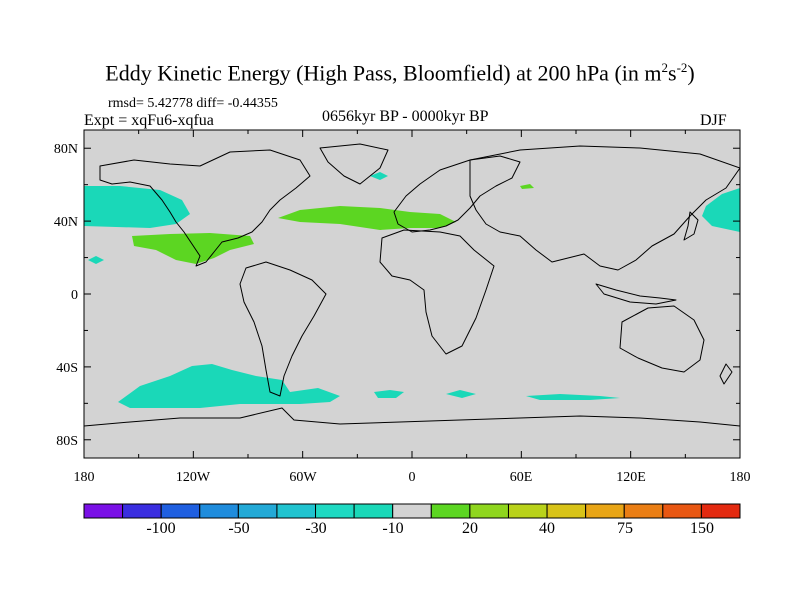 The height and width of the screenshot is (600, 800). Describe the element at coordinates (405, 116) in the screenshot. I see `period-label: 0656kyr BP - 0000kyr BP` at that location.